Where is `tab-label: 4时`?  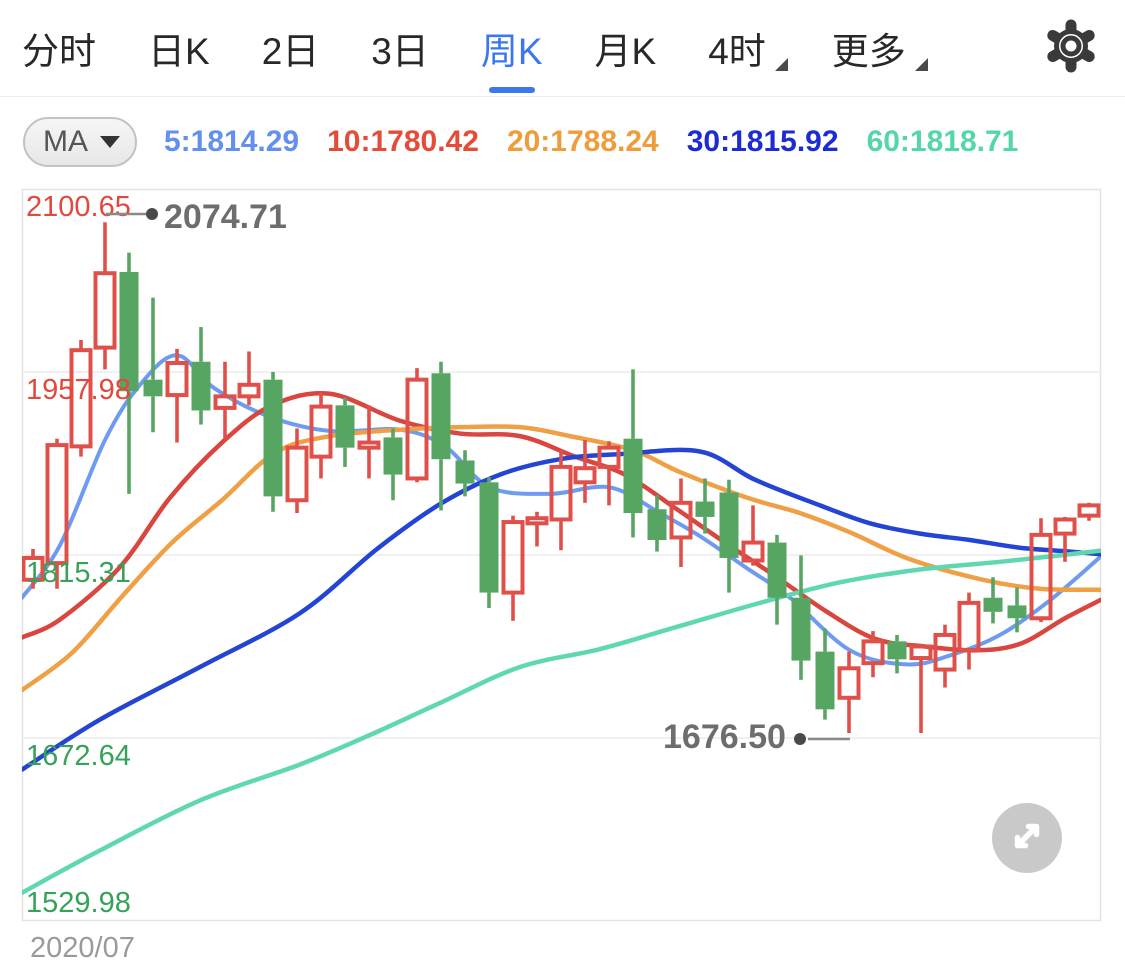 tab-label: 4时 is located at coordinates (737, 51).